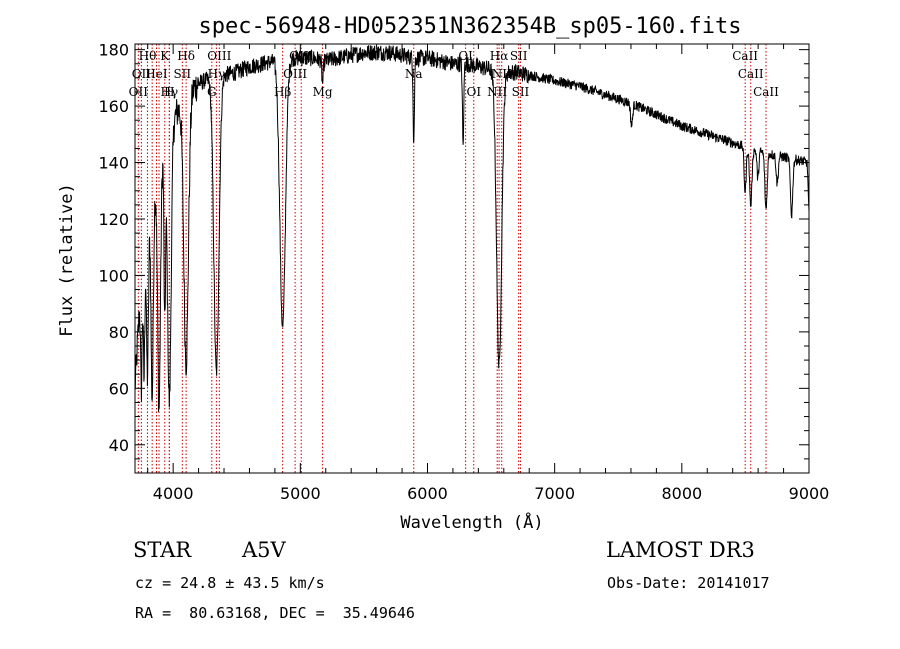 The image size is (900, 649). Describe the element at coordinates (67, 260) in the screenshot. I see `y-axis-label: Flux (relative)` at that location.